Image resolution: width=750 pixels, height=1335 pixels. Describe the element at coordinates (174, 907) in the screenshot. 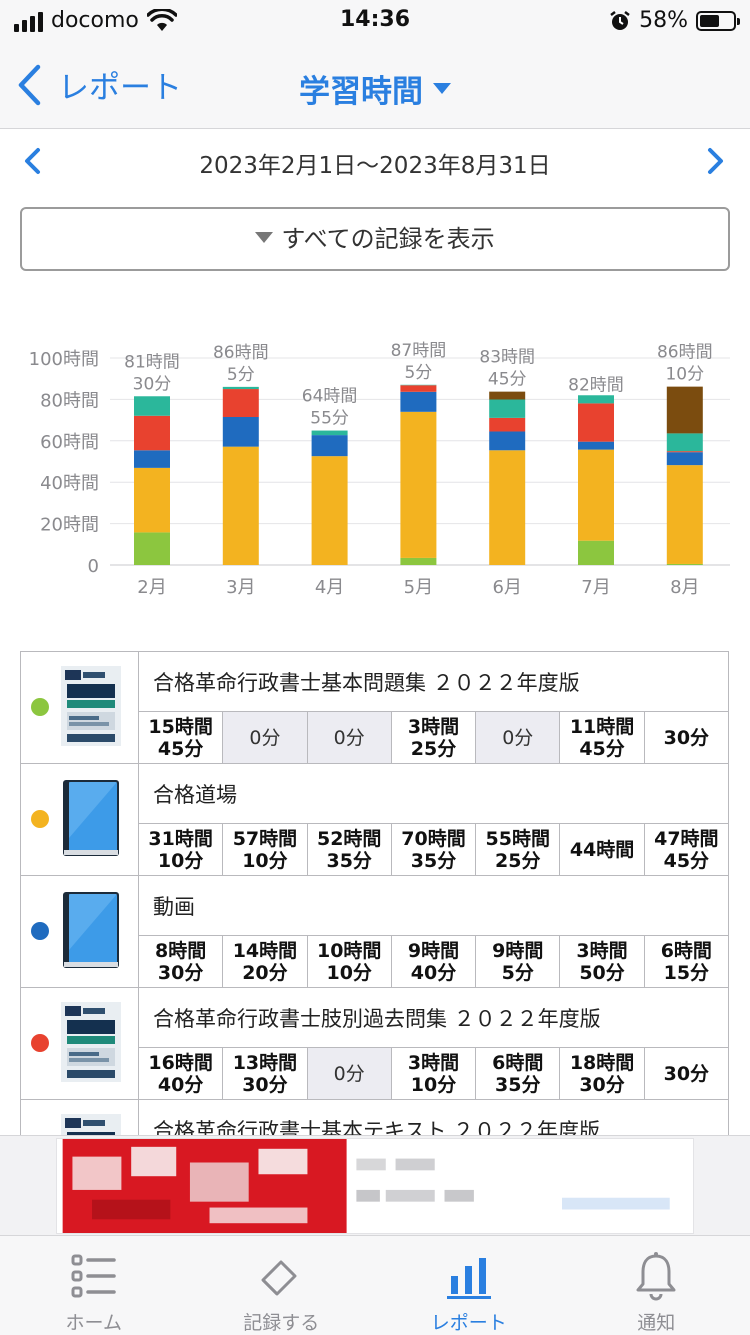

I see `record-name: 動画` at that location.